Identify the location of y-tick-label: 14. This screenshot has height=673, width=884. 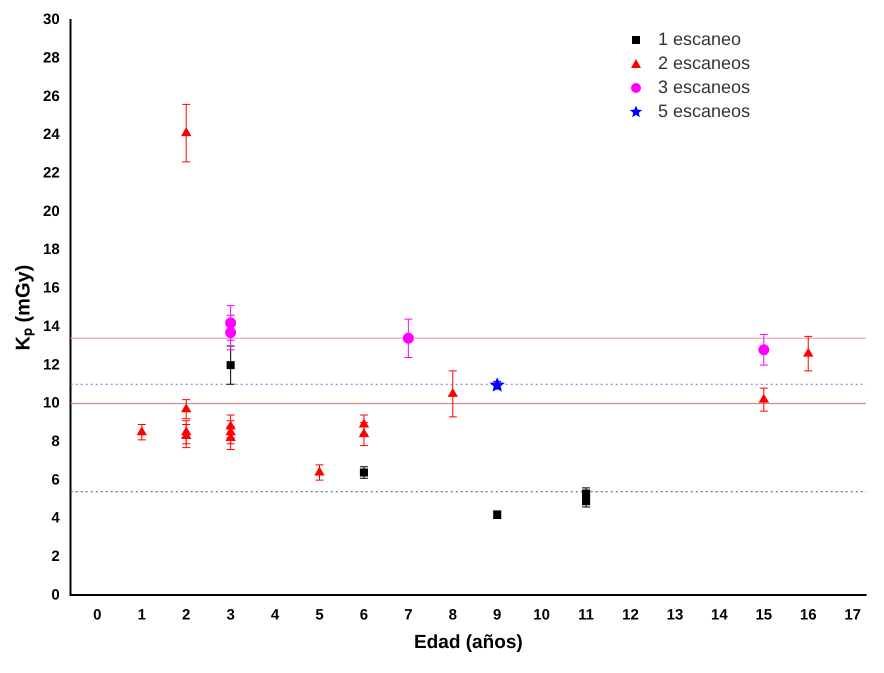
(51, 326).